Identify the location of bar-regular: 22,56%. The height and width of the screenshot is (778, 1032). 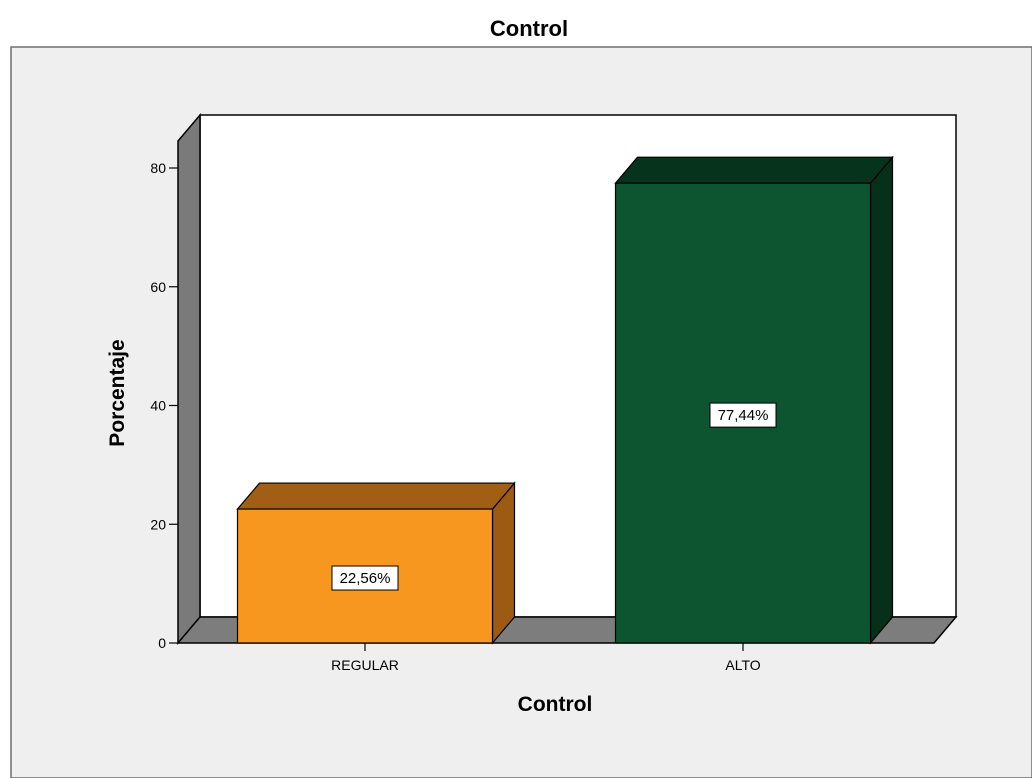
(376, 563).